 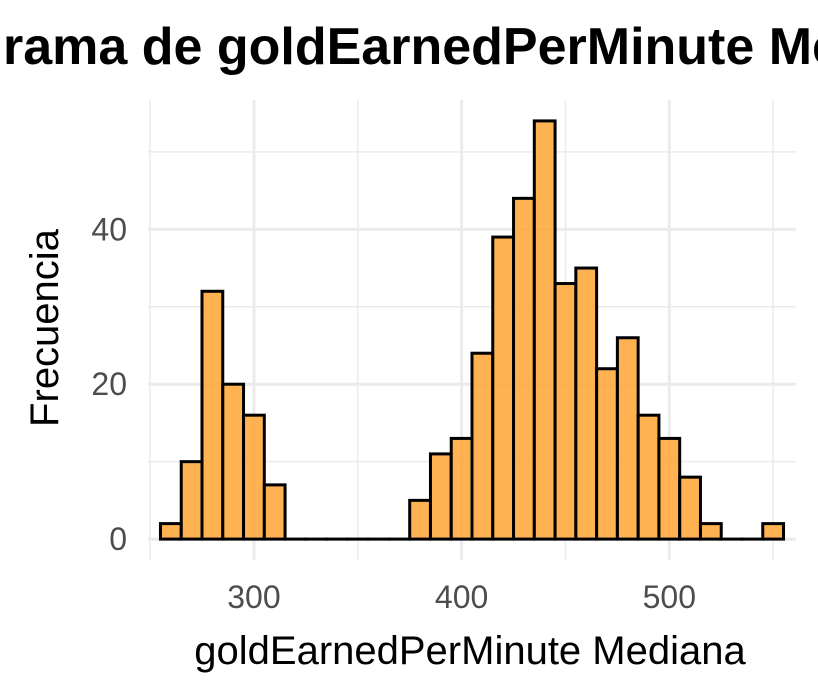 What do you see at coordinates (470, 651) in the screenshot?
I see `x-axis-title: goldEarnedPerMinute Mediana` at bounding box center [470, 651].